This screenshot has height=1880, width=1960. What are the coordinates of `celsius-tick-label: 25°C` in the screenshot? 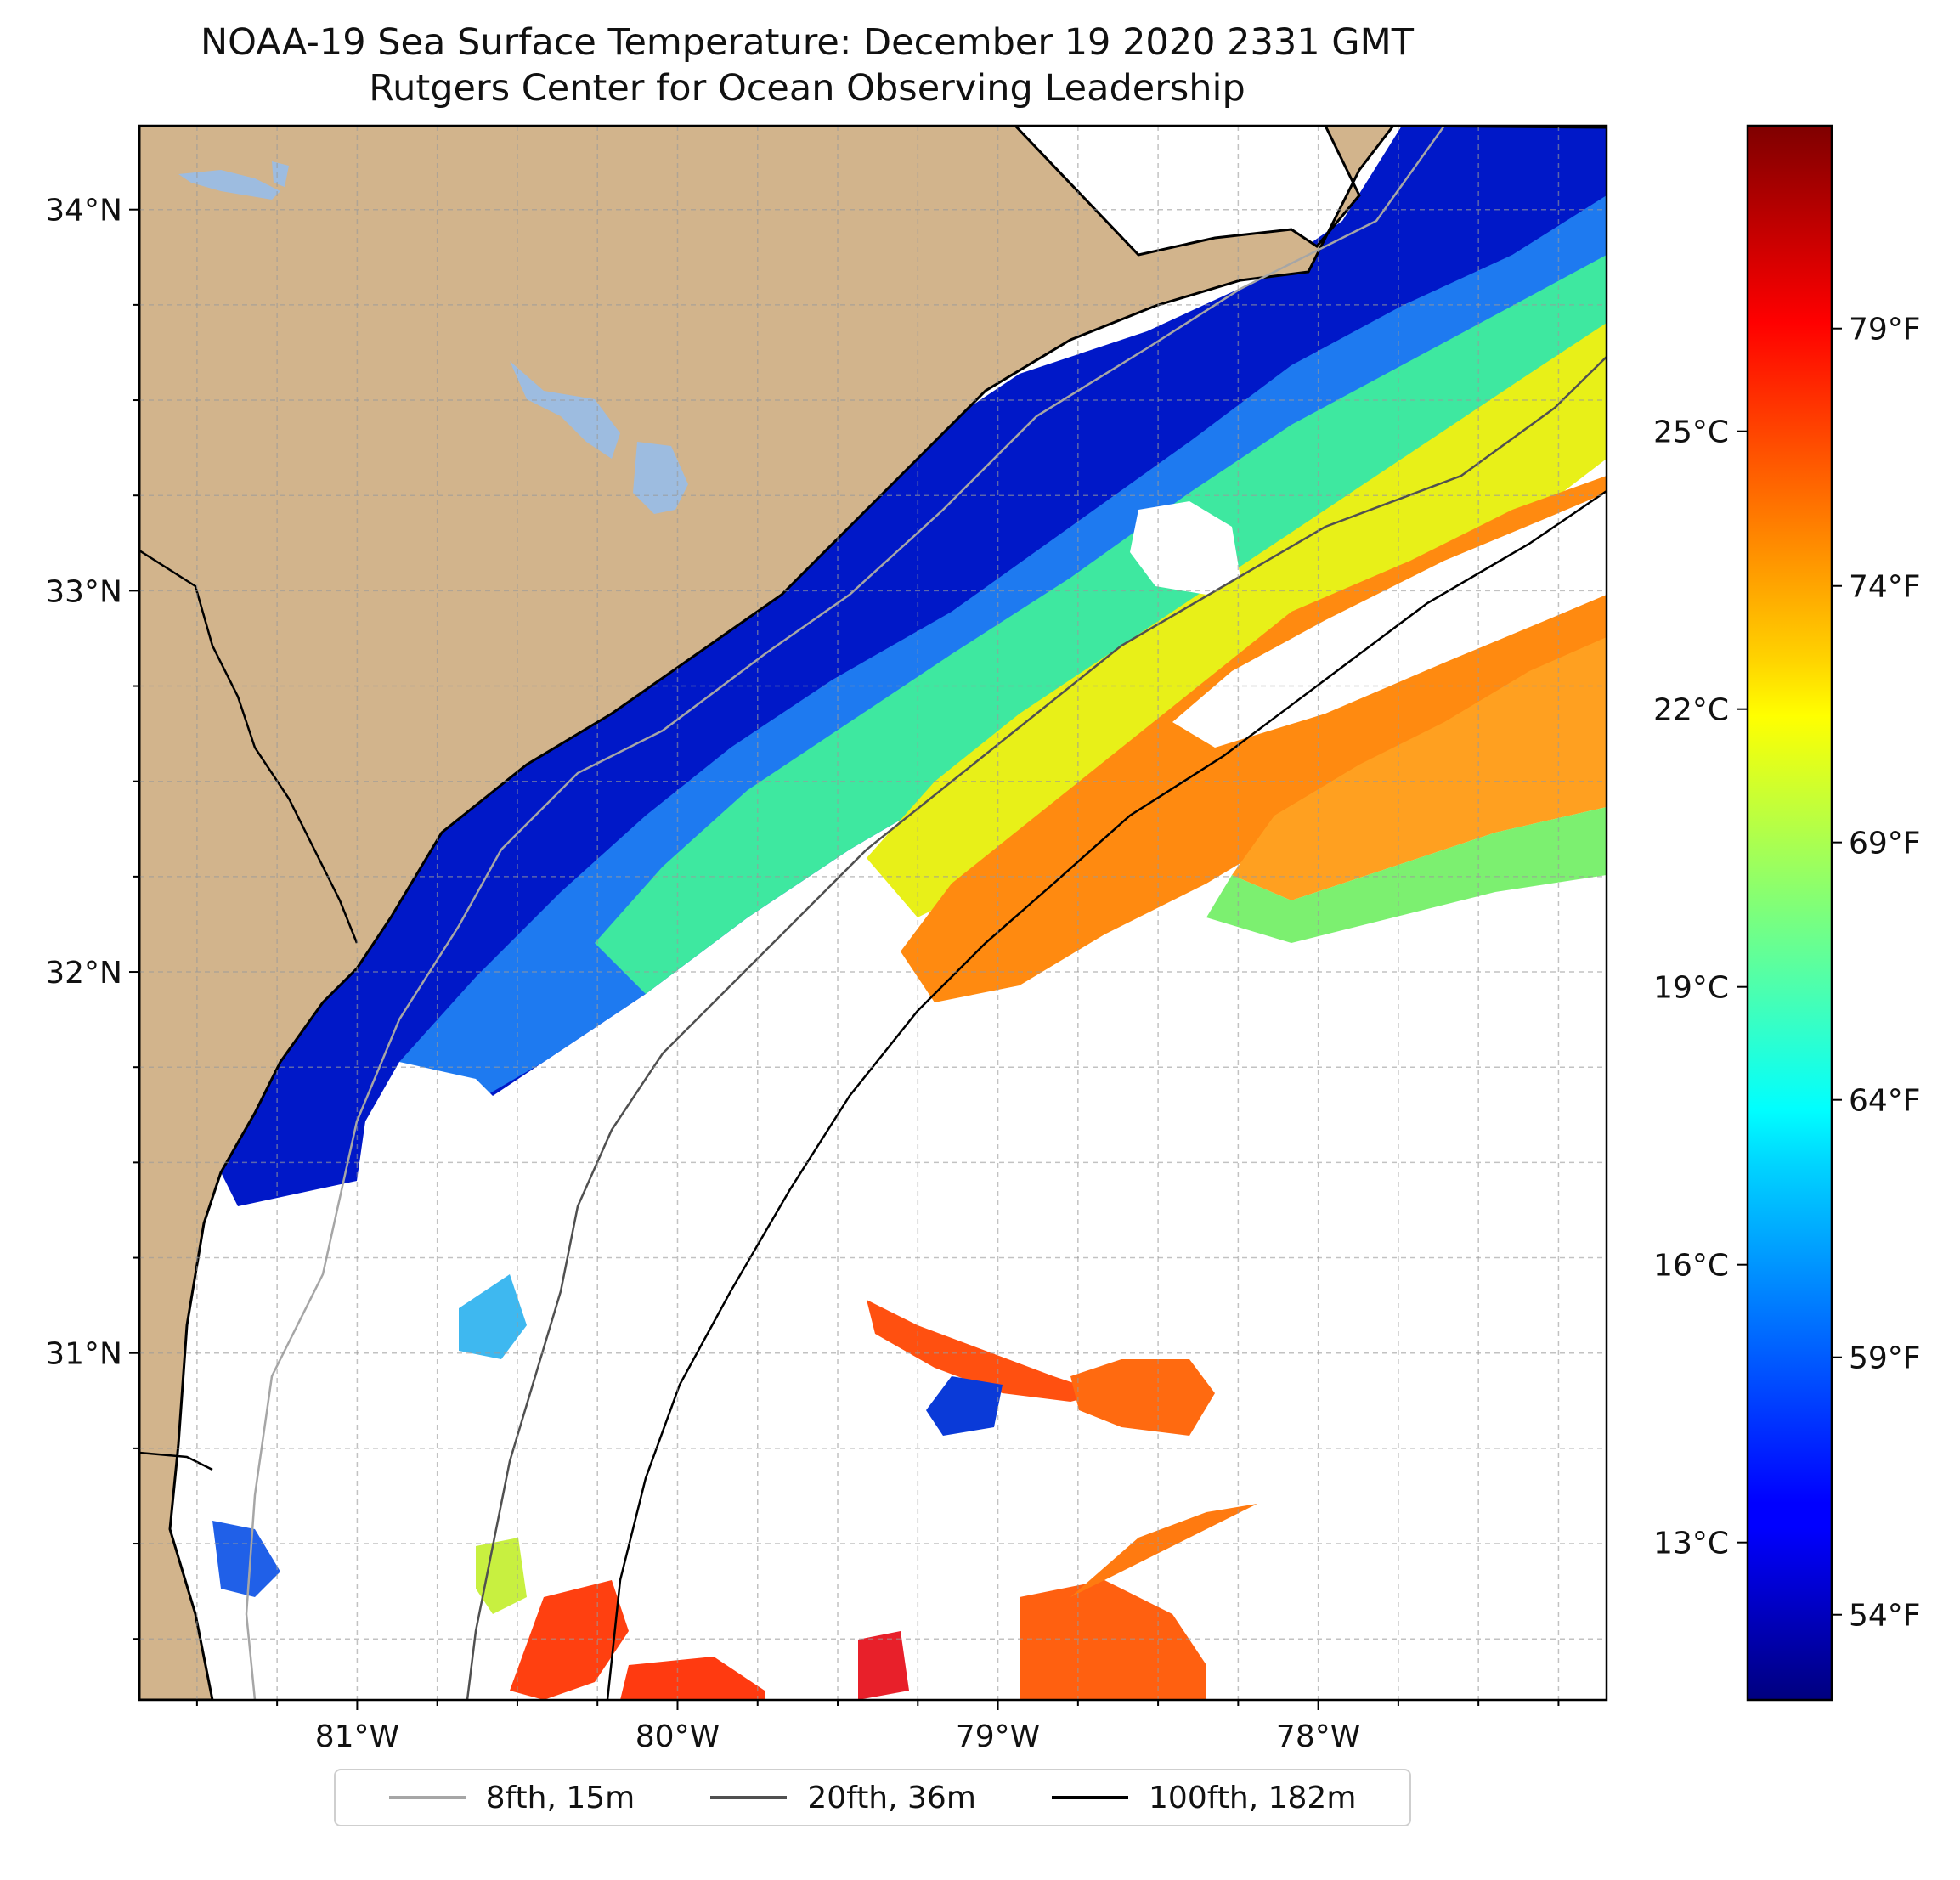 It's located at (1691, 433).